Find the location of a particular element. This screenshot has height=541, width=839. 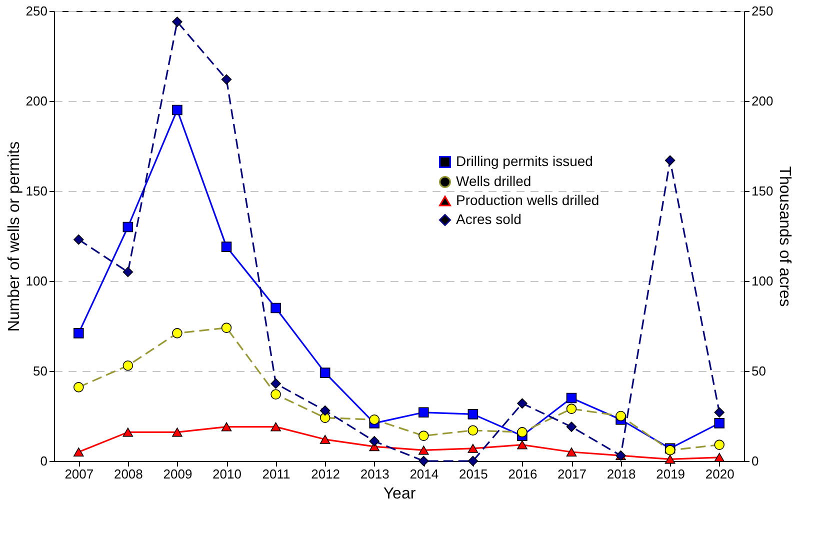

y2-tick-label: 150 is located at coordinates (763, 191).